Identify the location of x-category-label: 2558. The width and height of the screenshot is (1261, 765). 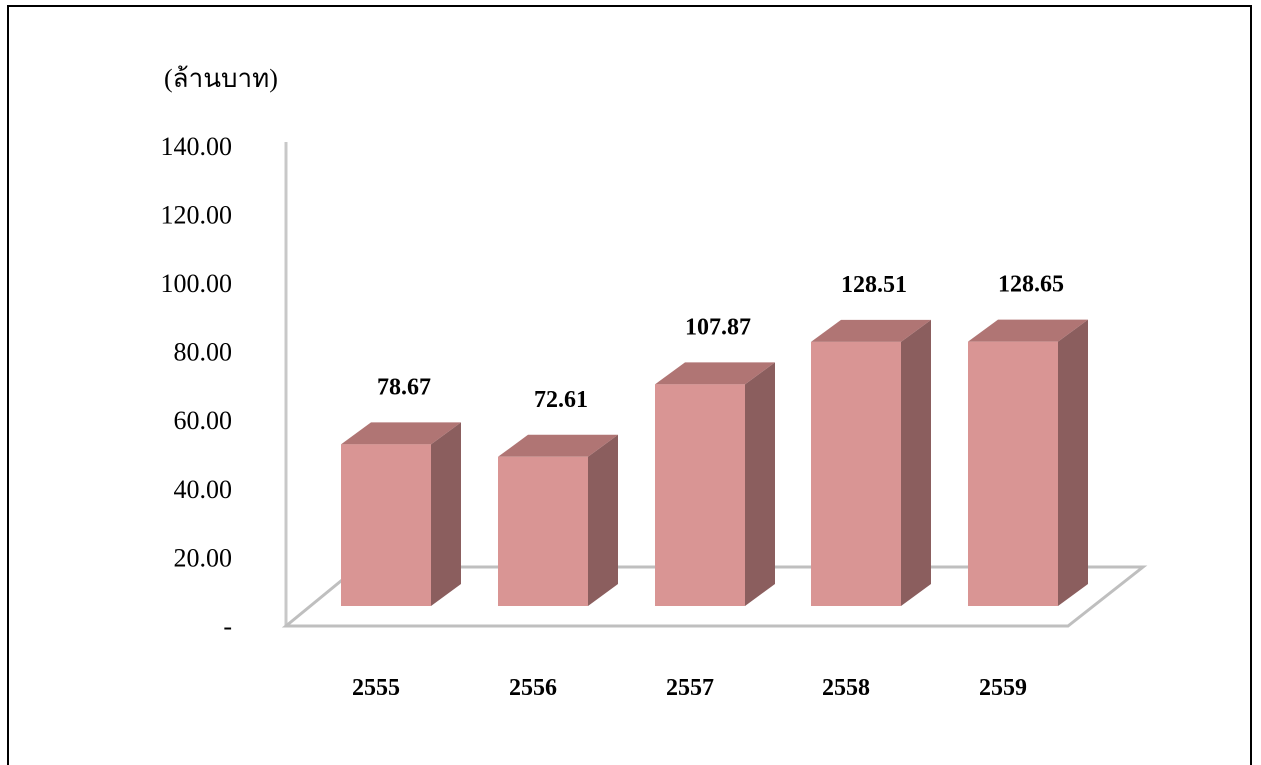
(846, 688).